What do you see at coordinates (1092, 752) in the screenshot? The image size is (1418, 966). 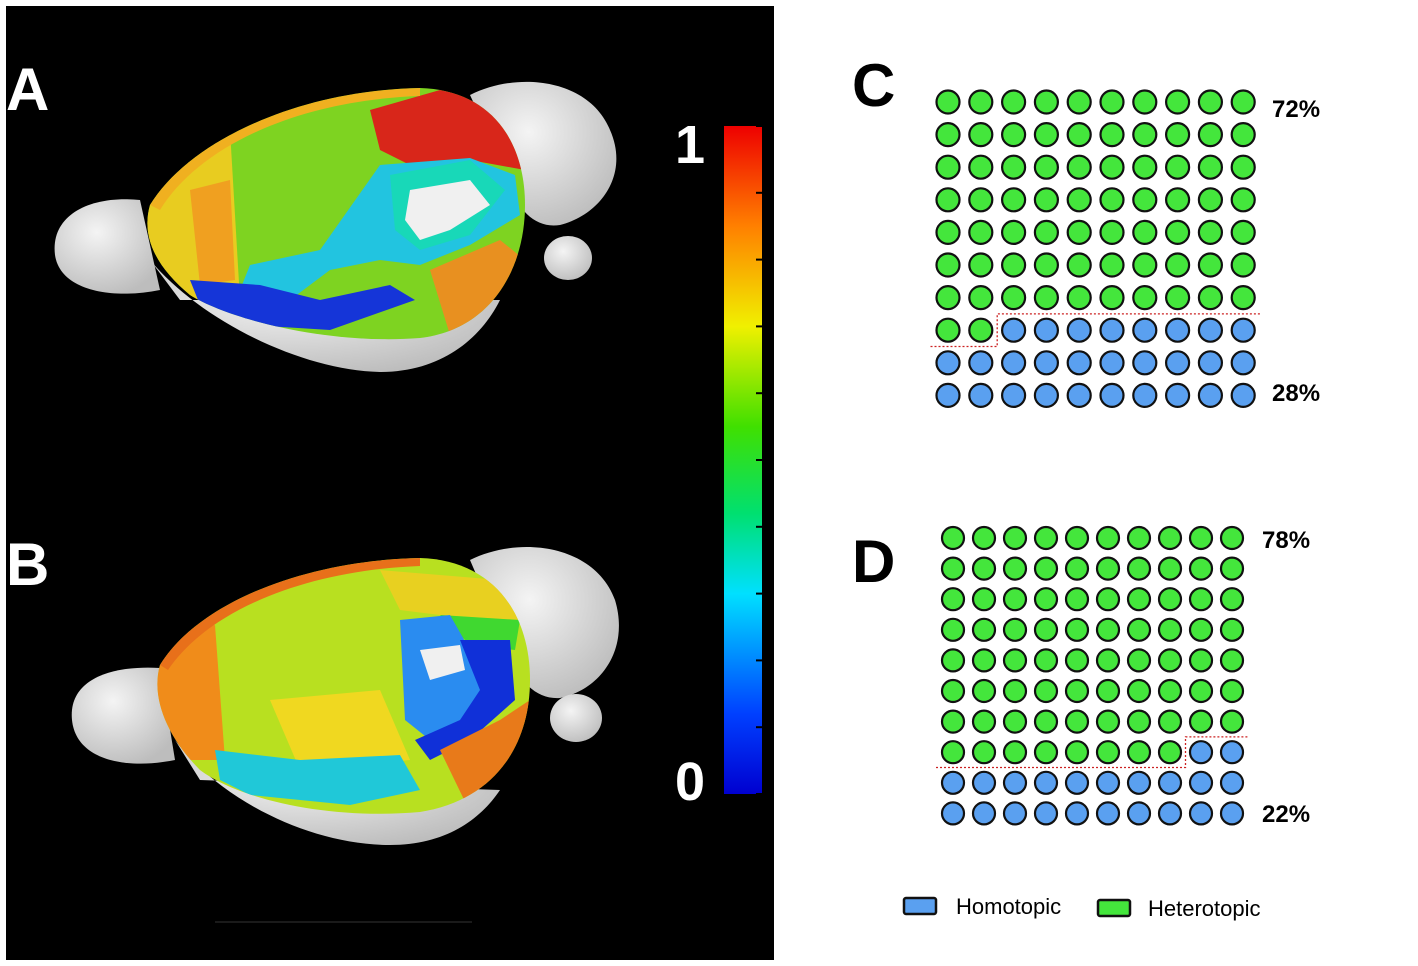 I see `waffle-d-separator` at bounding box center [1092, 752].